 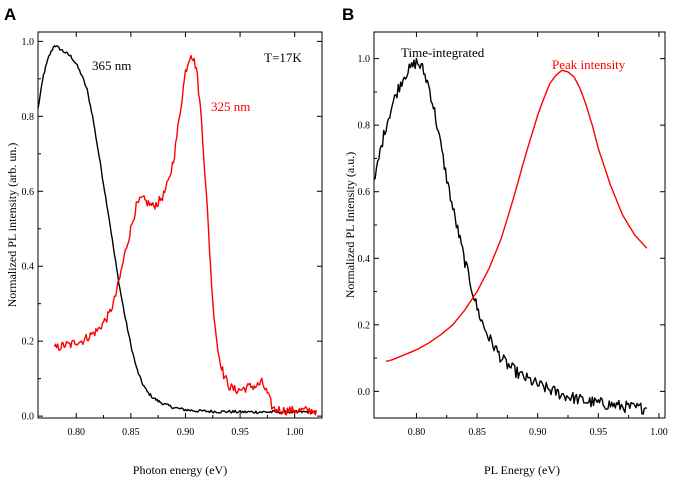 I want to click on panel-a-y-tick-label: 0.8, so click(x=28, y=117).